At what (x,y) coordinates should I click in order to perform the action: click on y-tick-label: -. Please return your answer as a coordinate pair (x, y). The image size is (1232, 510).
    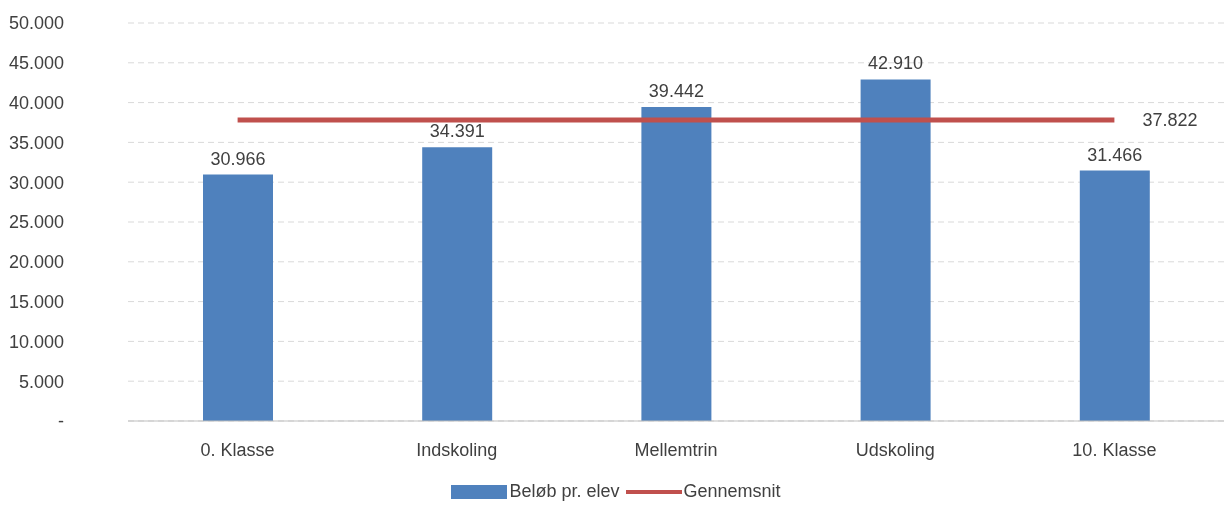
    Looking at the image, I should click on (61, 421).